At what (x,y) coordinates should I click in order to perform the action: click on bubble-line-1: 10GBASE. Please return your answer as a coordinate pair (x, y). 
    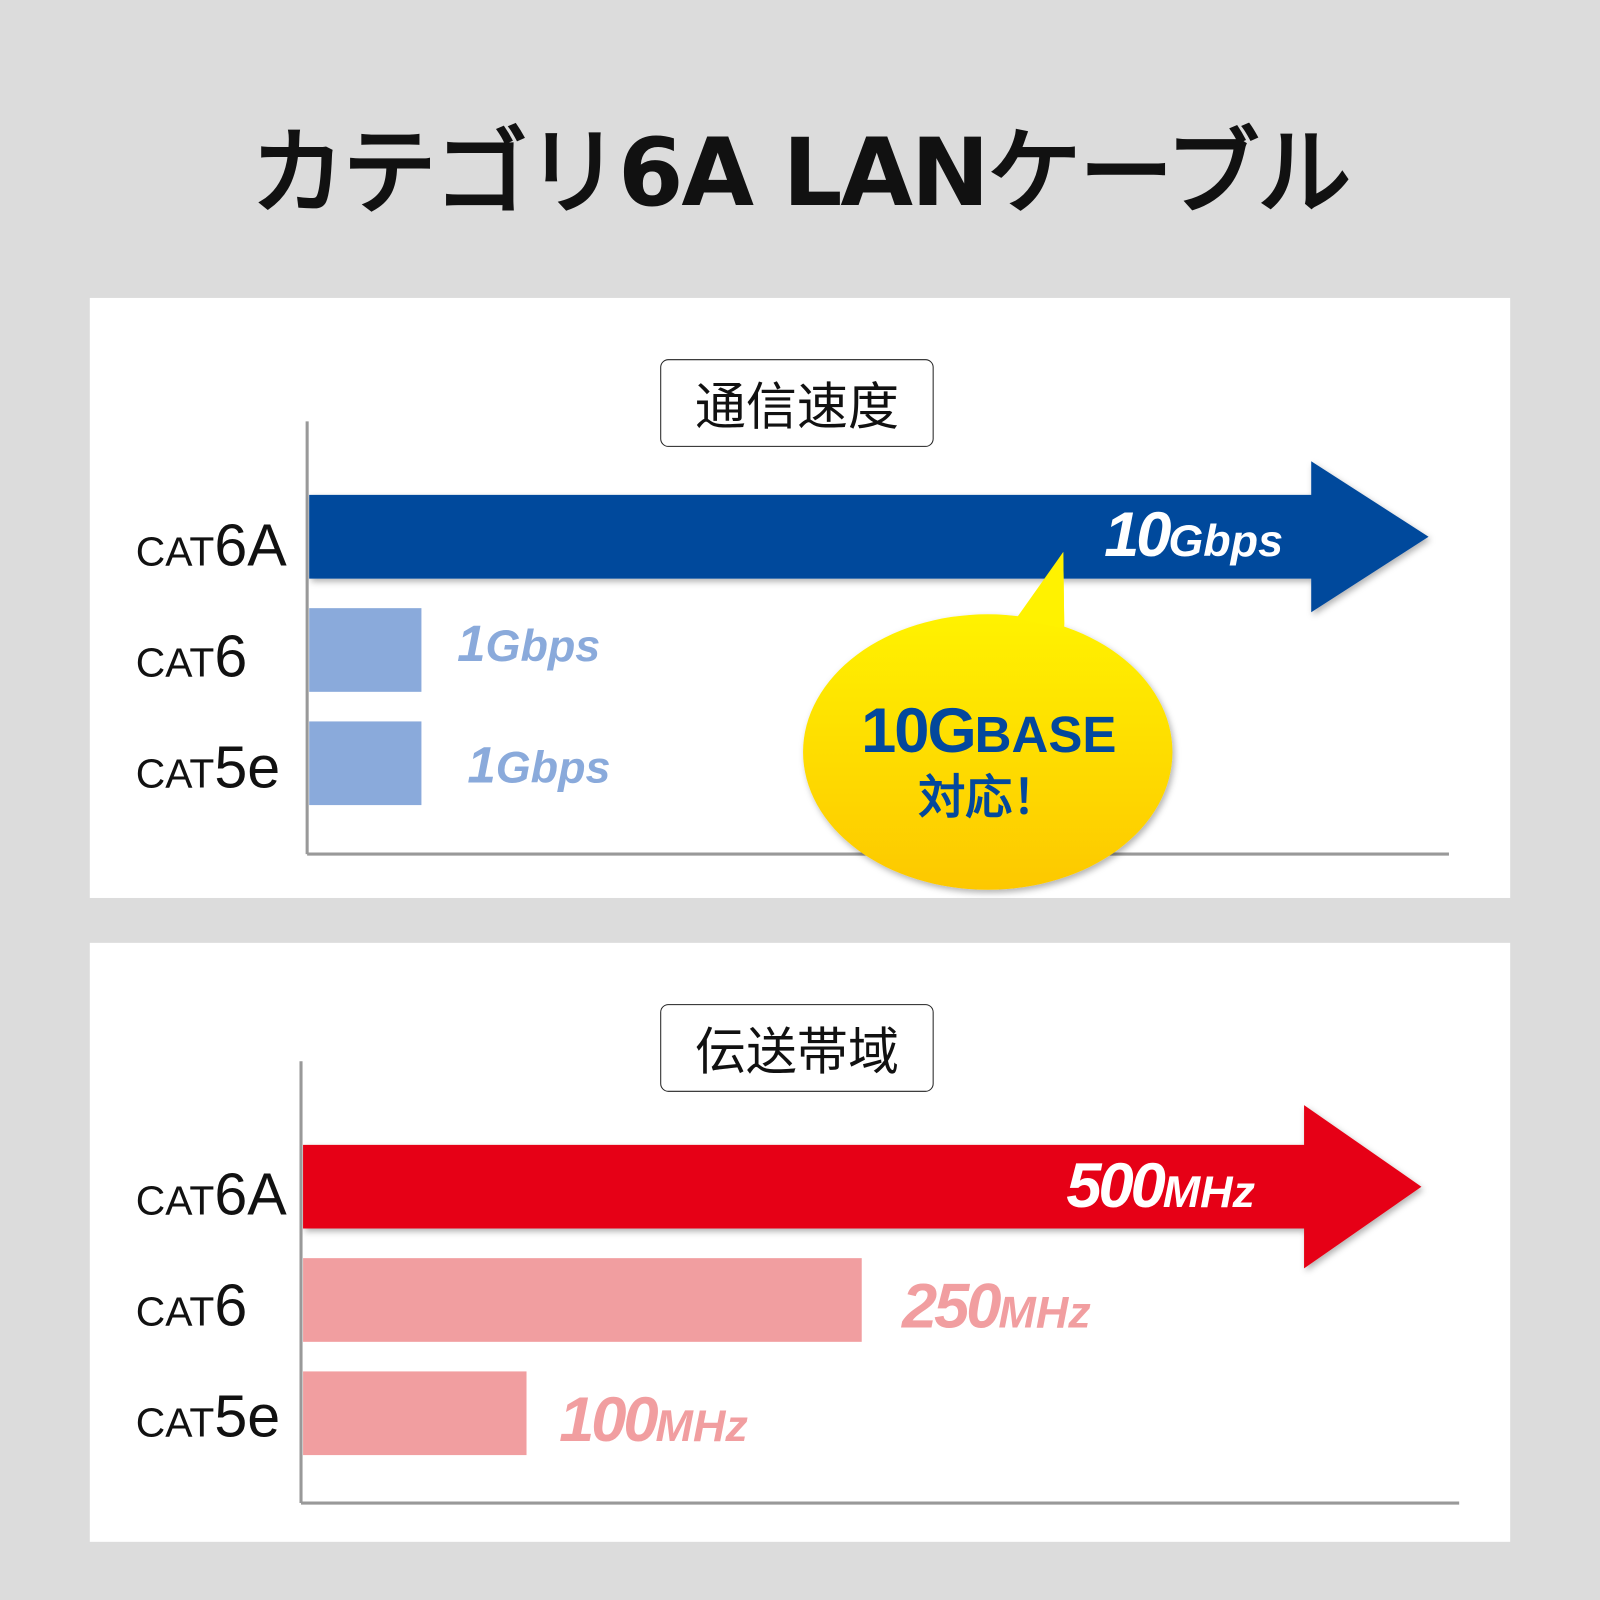
    Looking at the image, I should click on (988, 731).